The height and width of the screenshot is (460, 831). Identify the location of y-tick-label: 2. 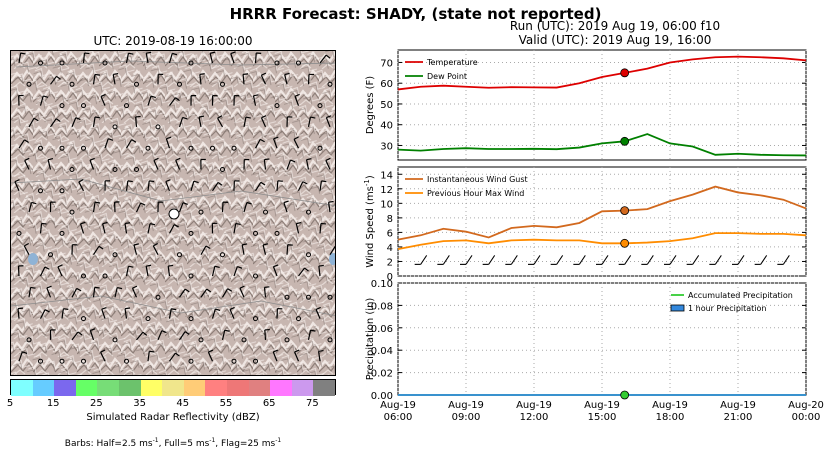
(390, 262).